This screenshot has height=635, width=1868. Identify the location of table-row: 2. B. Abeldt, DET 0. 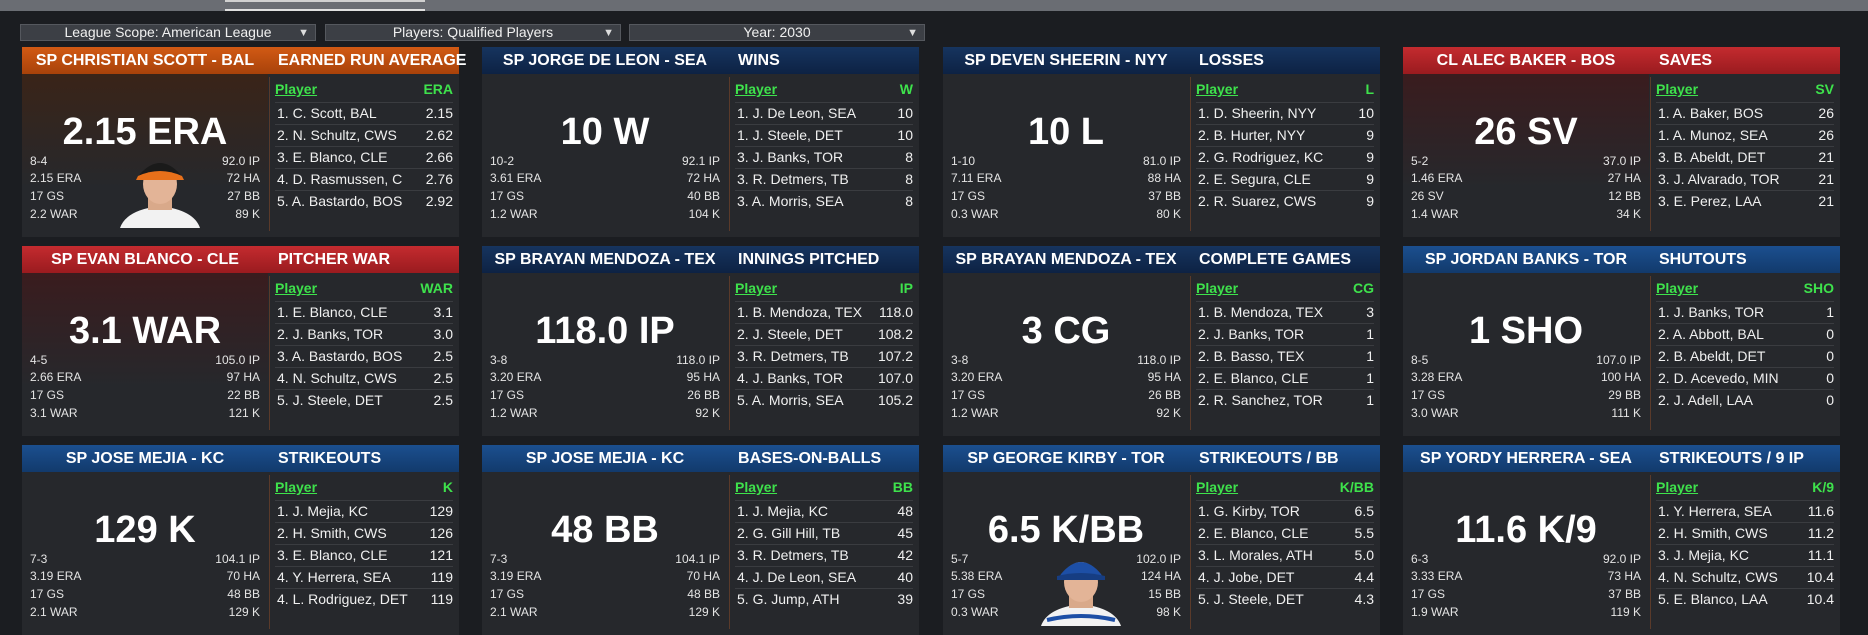
(1745, 356).